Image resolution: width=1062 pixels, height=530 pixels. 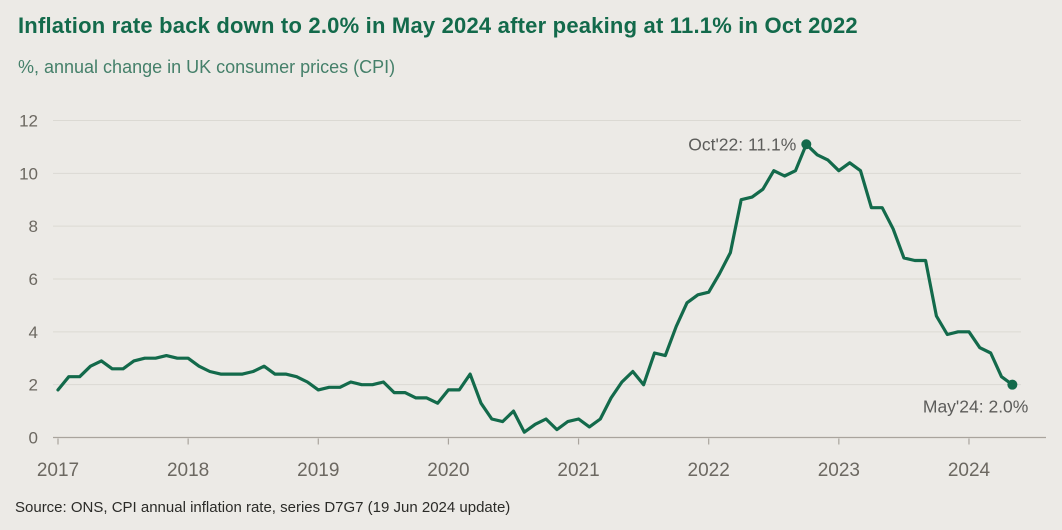 What do you see at coordinates (188, 470) in the screenshot?
I see `x-axis-tick-label: 2018` at bounding box center [188, 470].